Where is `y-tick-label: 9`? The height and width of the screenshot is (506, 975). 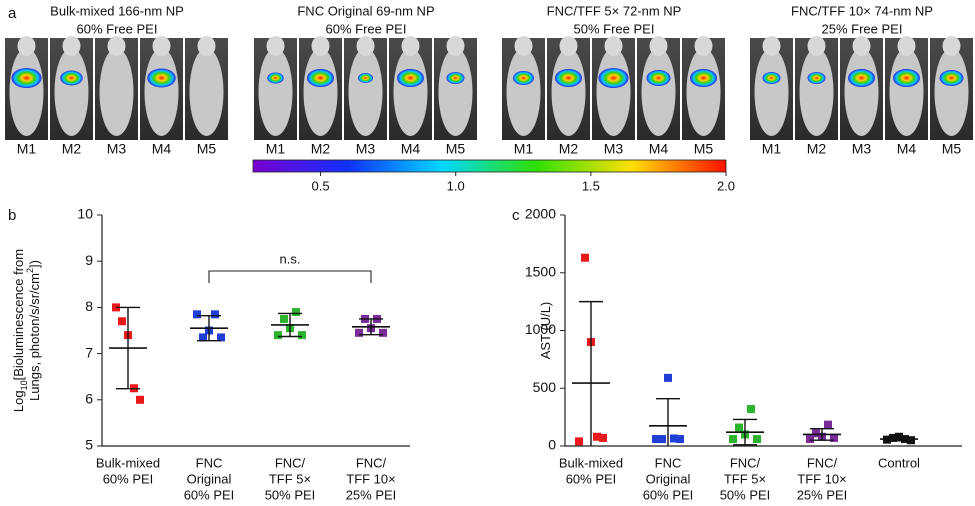
y-tick-label: 9 is located at coordinates (89, 260).